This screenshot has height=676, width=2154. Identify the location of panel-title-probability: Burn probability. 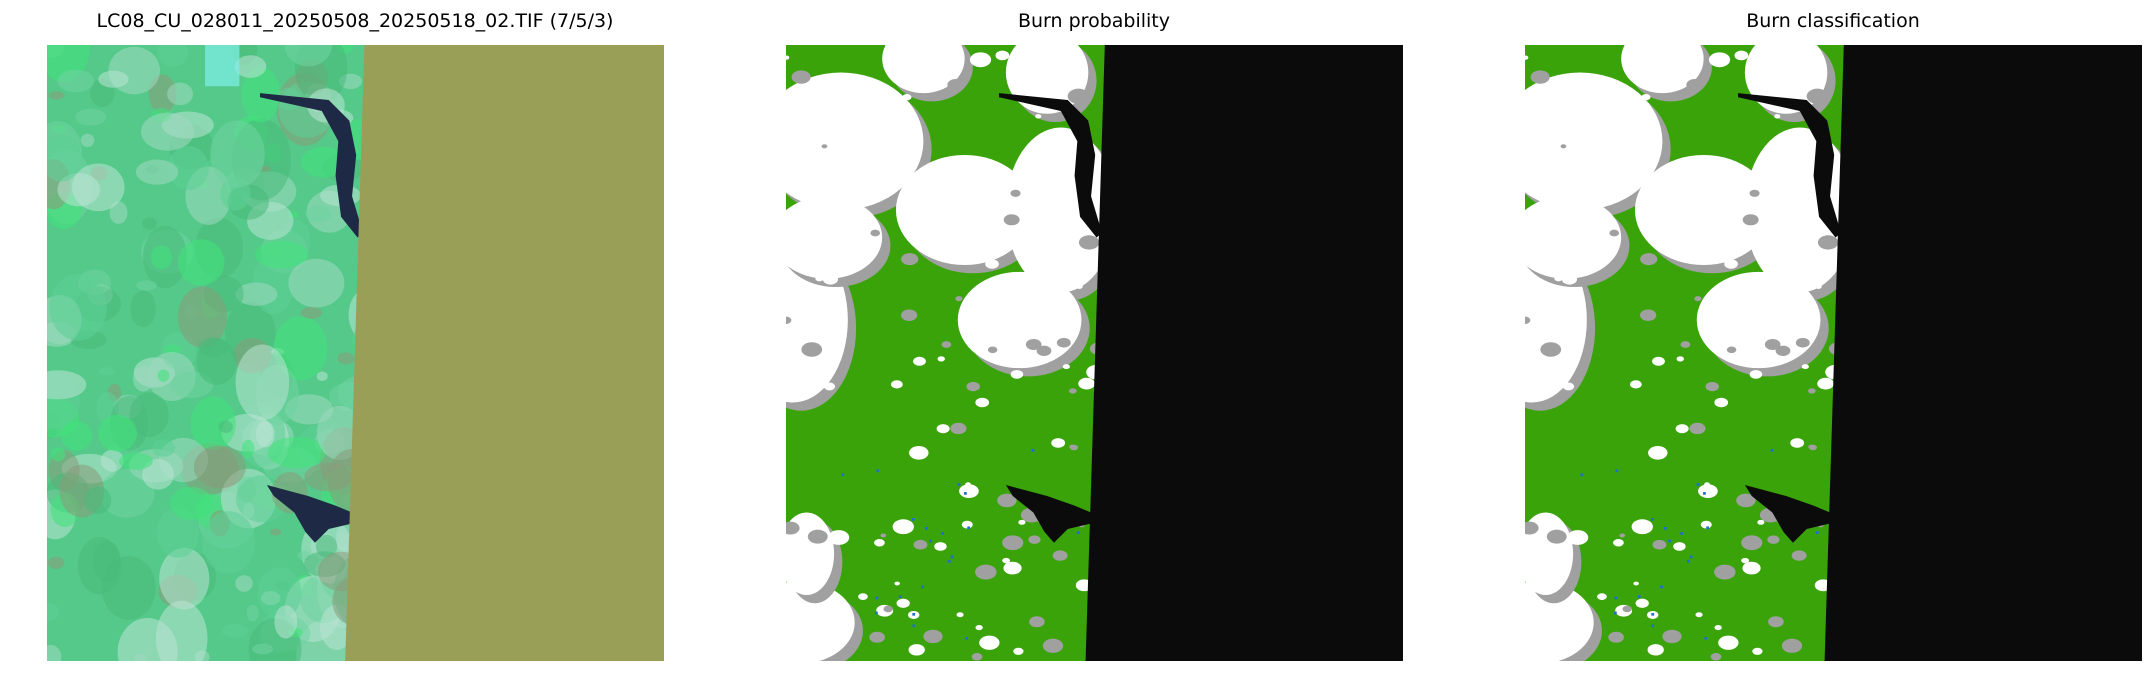
(1093, 21).